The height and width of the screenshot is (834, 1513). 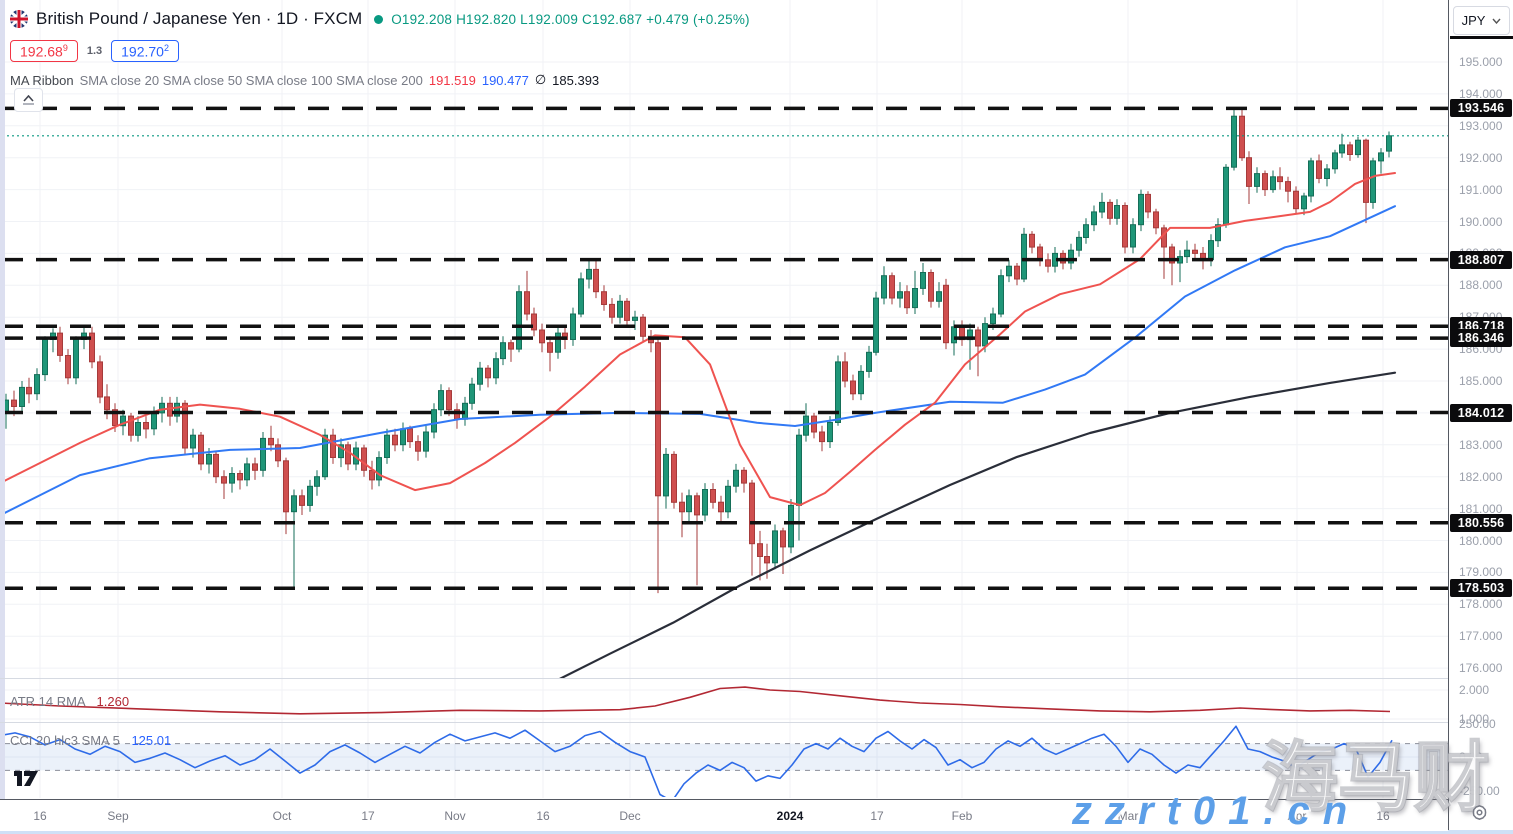 What do you see at coordinates (42, 80) in the screenshot?
I see `ma-ribbon-label: MA Ribbon` at bounding box center [42, 80].